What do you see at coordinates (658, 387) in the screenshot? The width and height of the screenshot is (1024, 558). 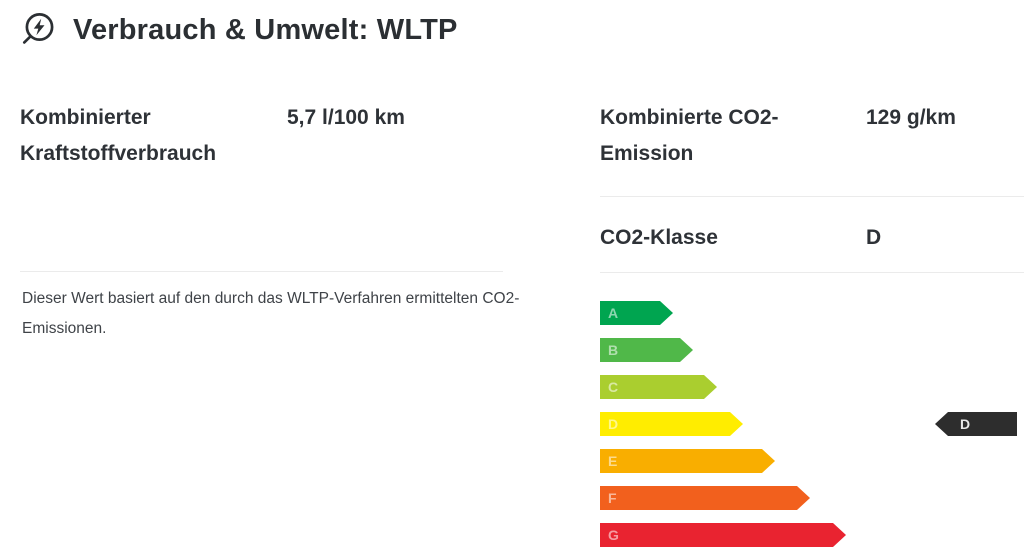 I see `co2-class-arrow-c: C` at bounding box center [658, 387].